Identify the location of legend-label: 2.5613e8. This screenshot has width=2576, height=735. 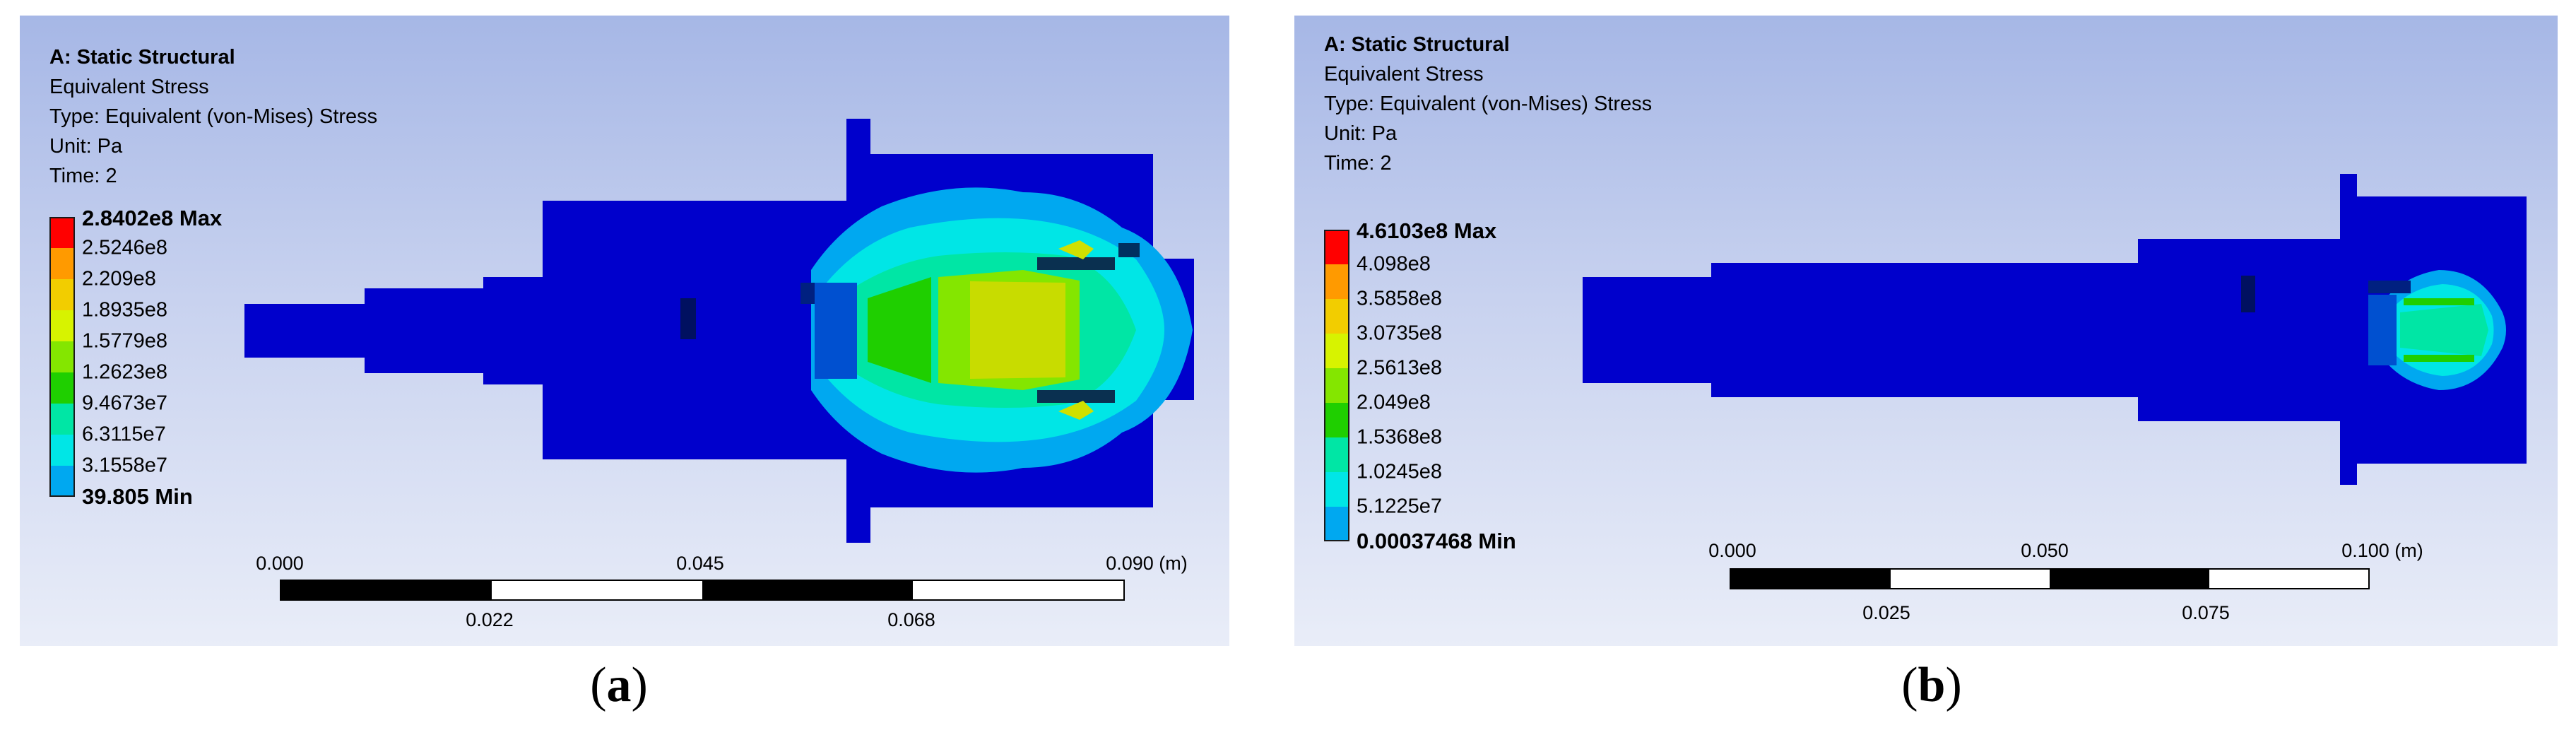
(1399, 368).